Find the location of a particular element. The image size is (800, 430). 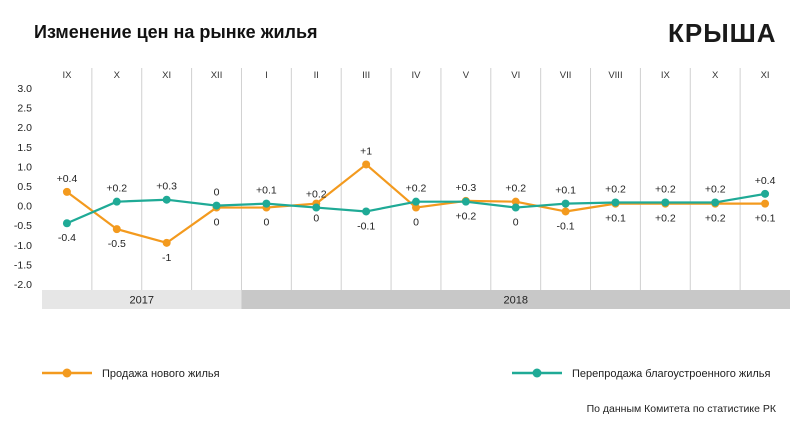

y-tick-label: 1.0 is located at coordinates (24, 167).